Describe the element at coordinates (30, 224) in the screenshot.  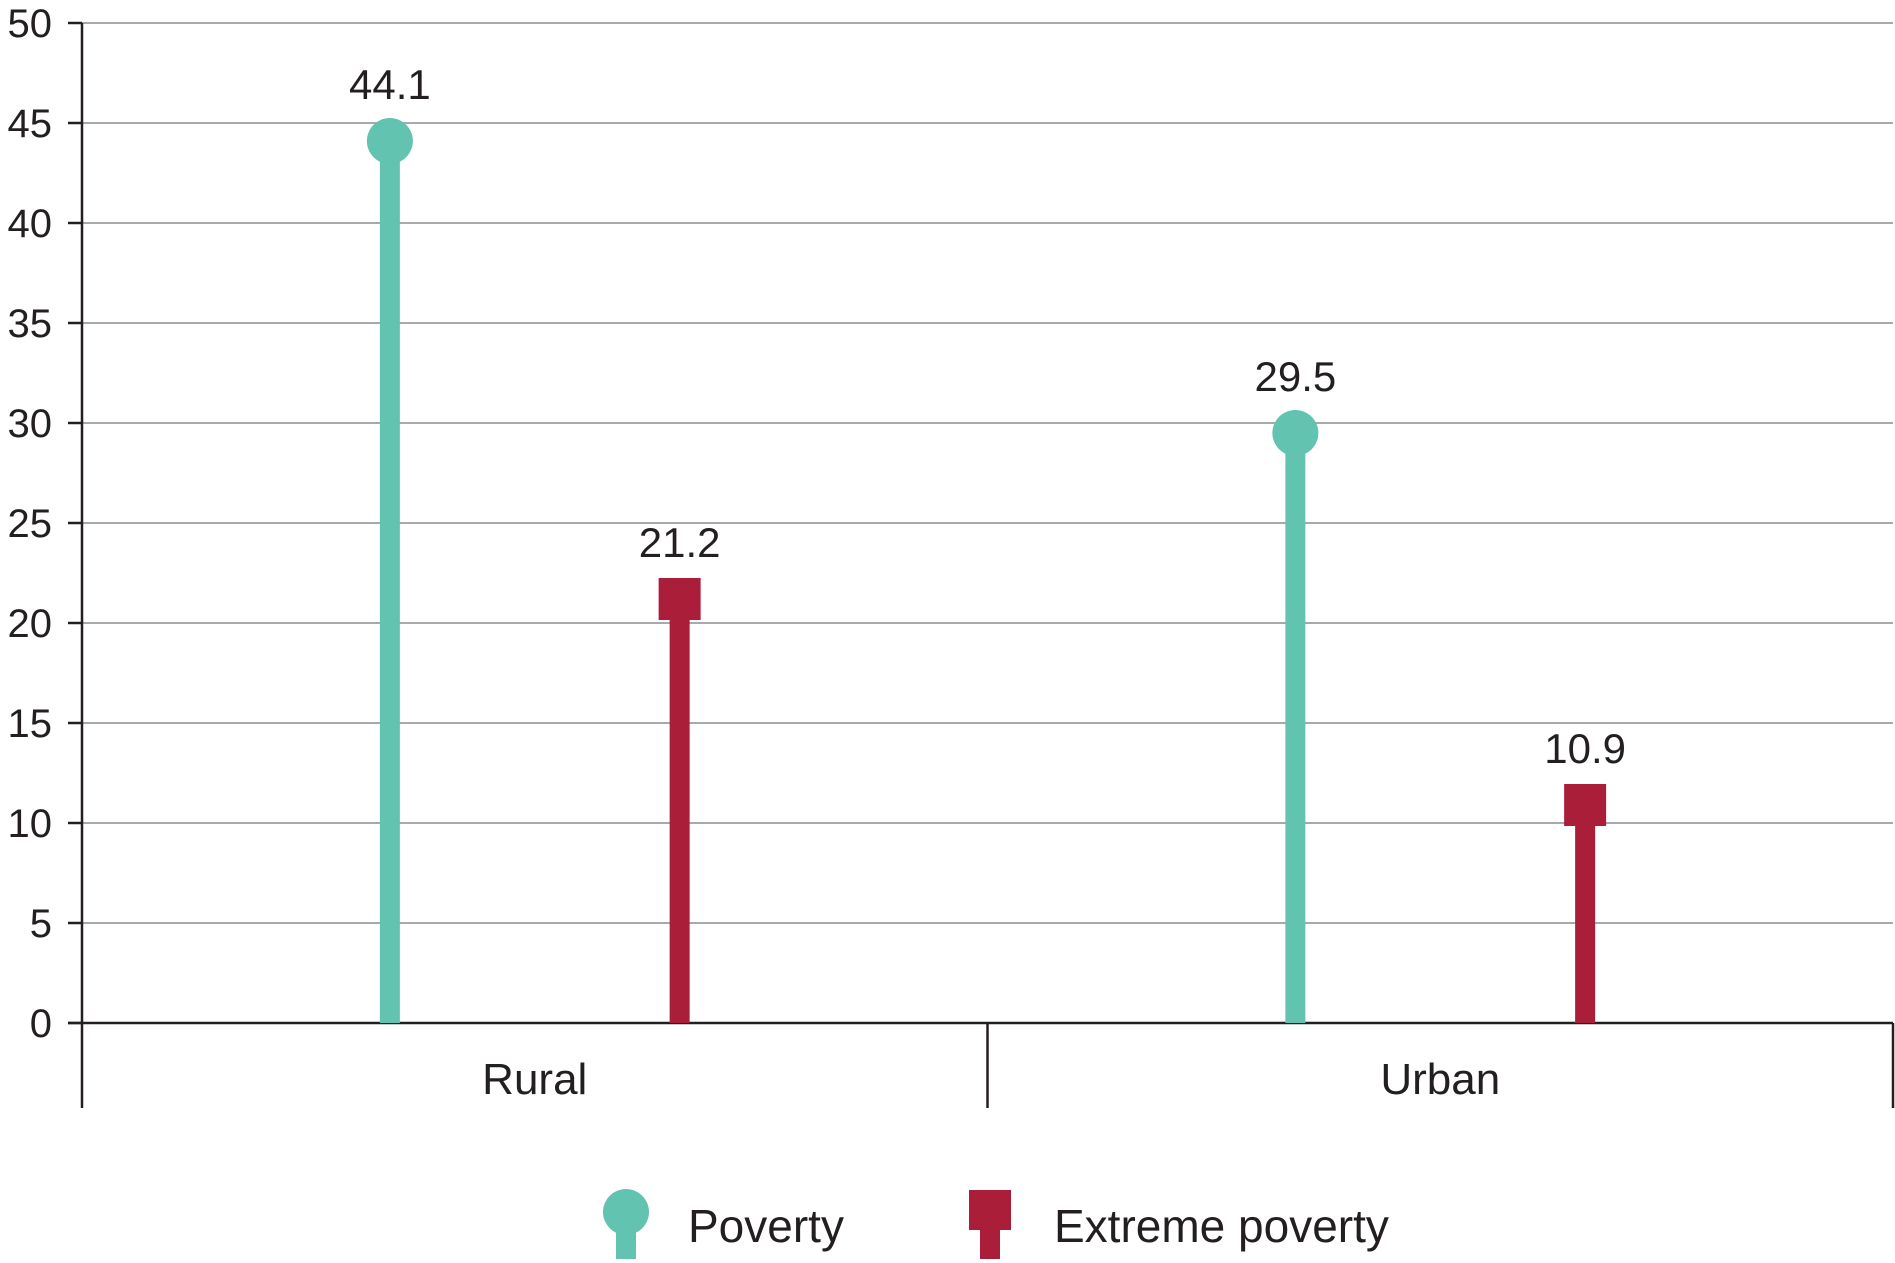
I see `y-tick-label: 40` at that location.